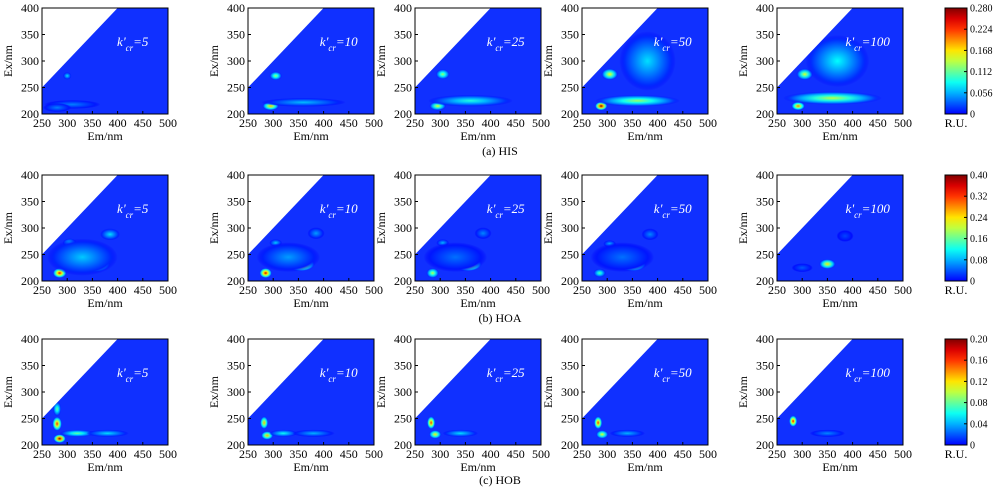 The width and height of the screenshot is (1000, 487). Describe the element at coordinates (968, 67) in the screenshot. I see `colorbar: 0 0.056 0.112 0.168 0.224 0.280 R.U.` at that location.